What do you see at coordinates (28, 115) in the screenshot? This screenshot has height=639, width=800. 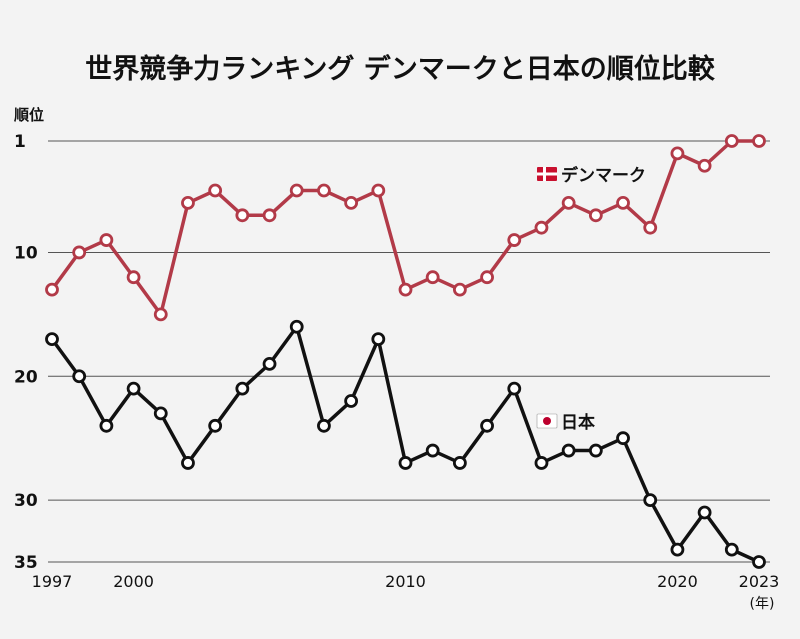 I see `y-axis-label: 順位` at bounding box center [28, 115].